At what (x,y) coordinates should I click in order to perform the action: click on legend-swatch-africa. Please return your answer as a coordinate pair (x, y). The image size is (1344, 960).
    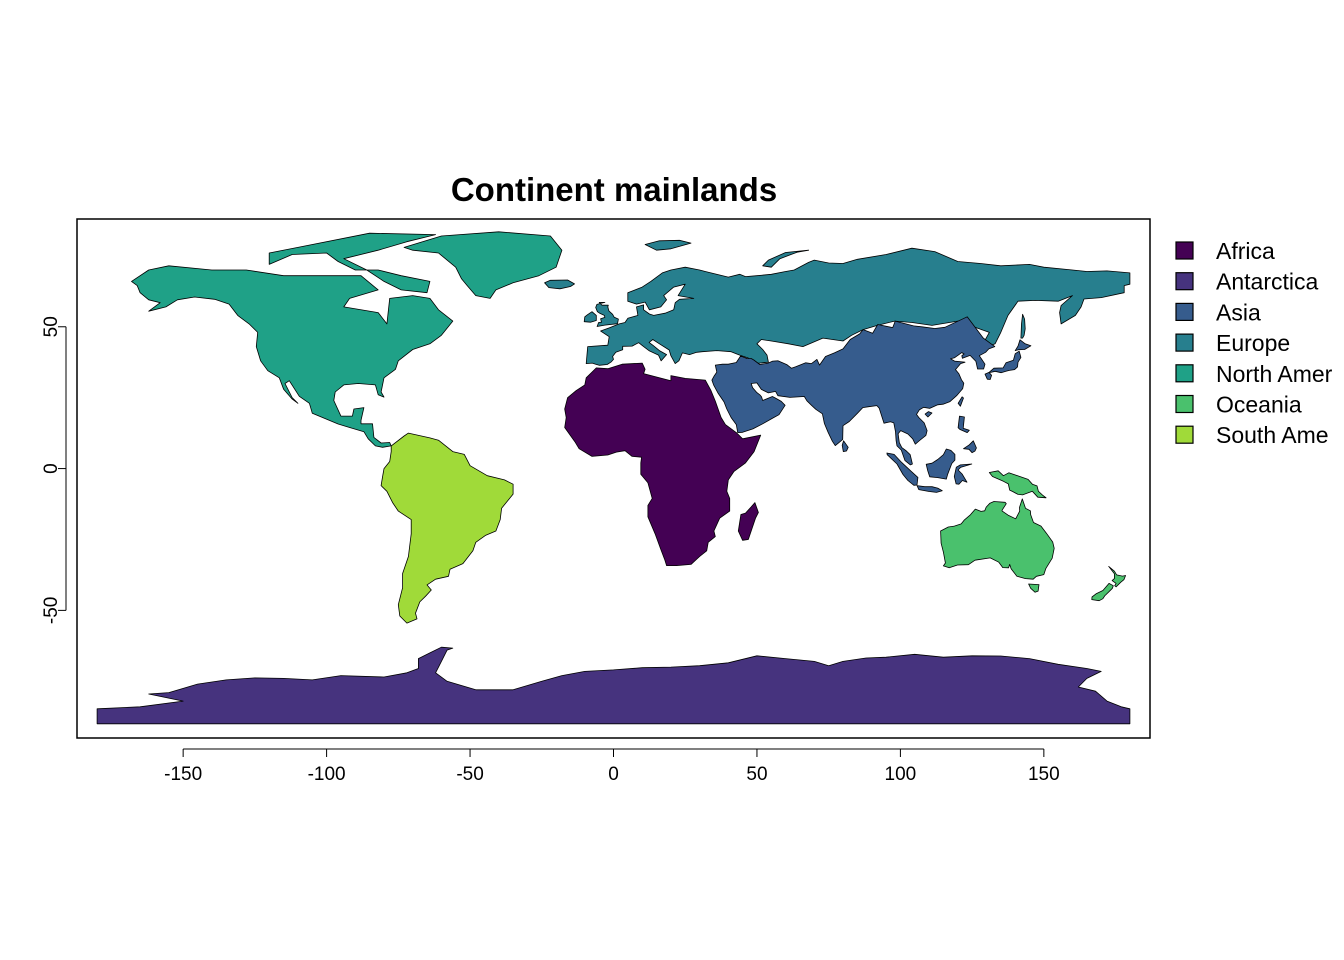
    Looking at the image, I should click on (1184, 250).